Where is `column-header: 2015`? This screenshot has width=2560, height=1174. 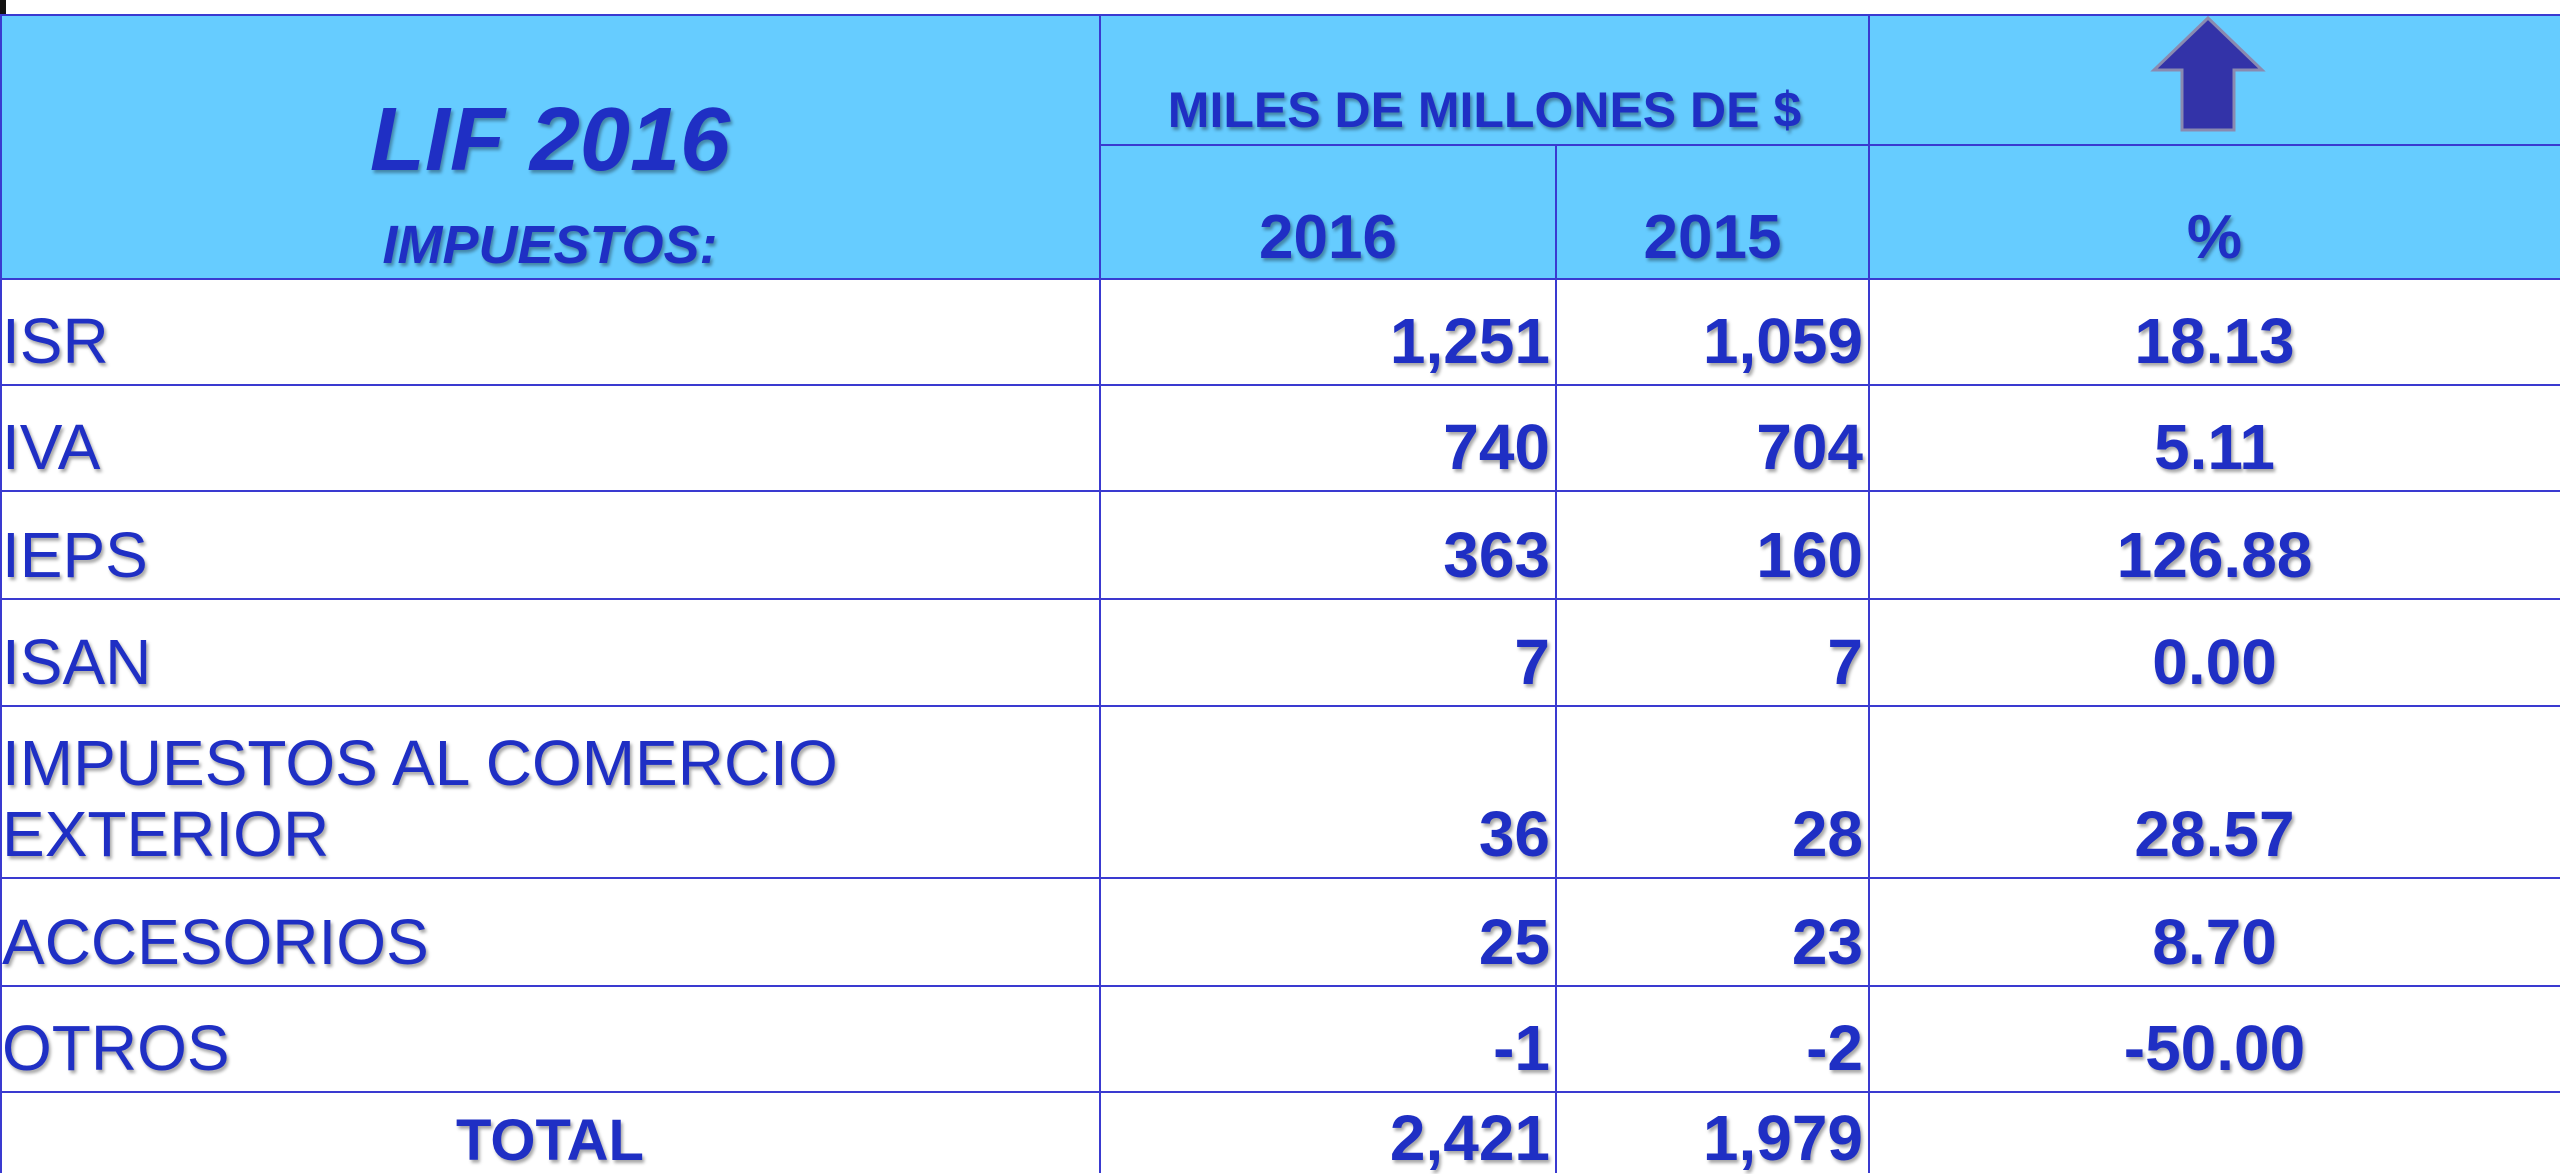
column-header: 2015 is located at coordinates (1712, 237).